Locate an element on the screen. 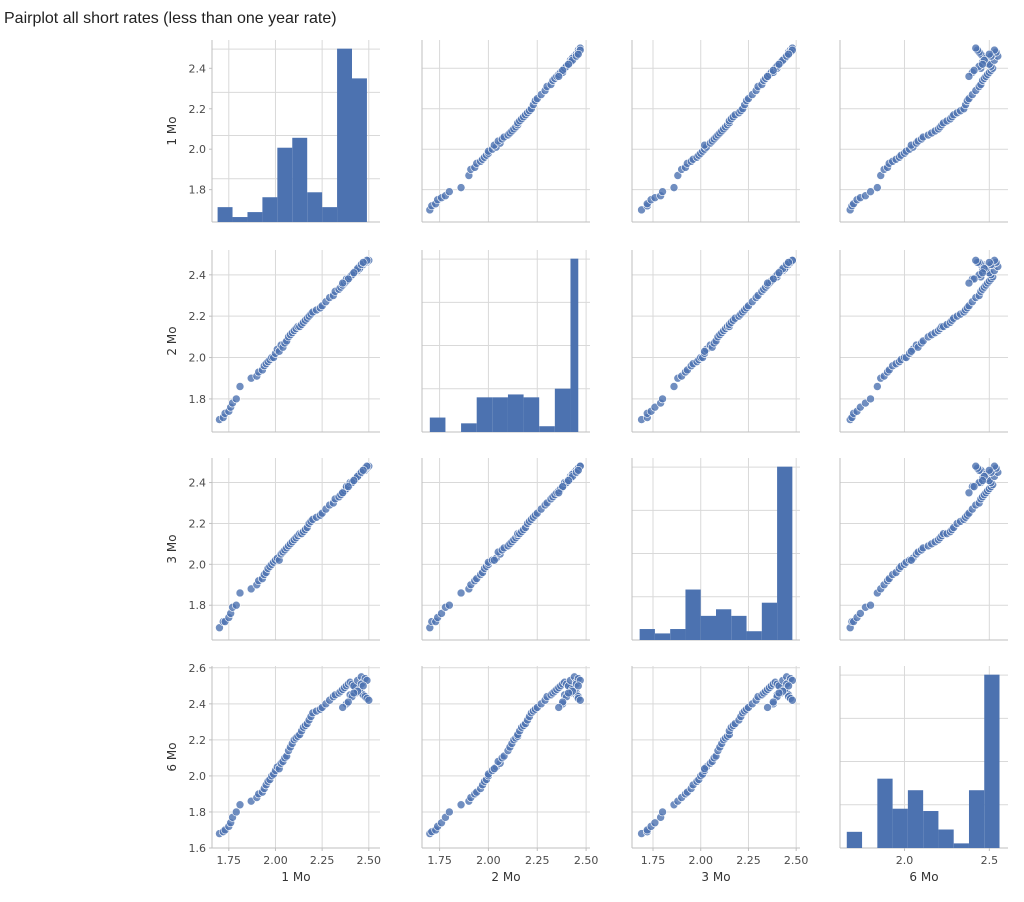  x-axis-label: 3 Mo is located at coordinates (715, 877).